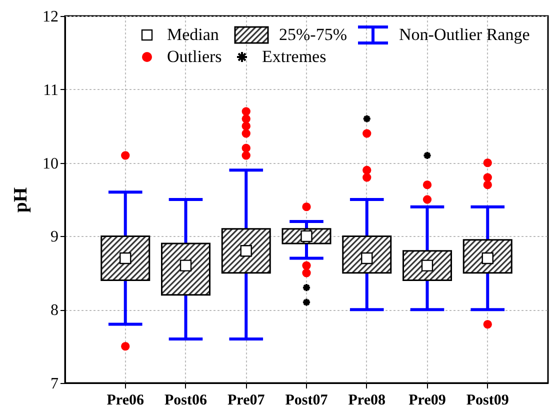 The width and height of the screenshot is (552, 416). What do you see at coordinates (125, 400) in the screenshot?
I see `x-tick-label: Pre06` at bounding box center [125, 400].